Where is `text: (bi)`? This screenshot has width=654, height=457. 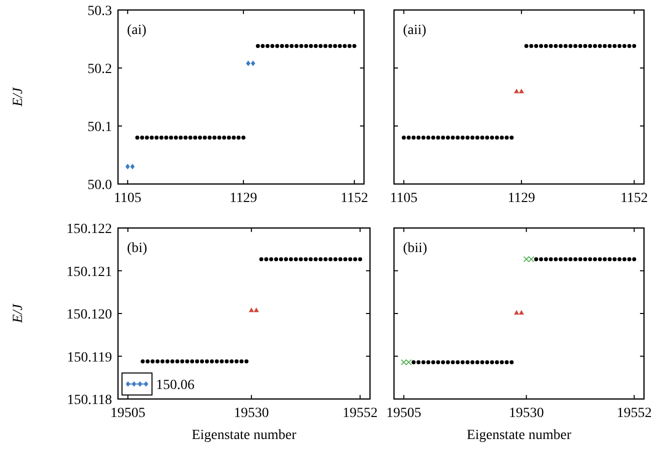
text: (bi) is located at coordinates (137, 248).